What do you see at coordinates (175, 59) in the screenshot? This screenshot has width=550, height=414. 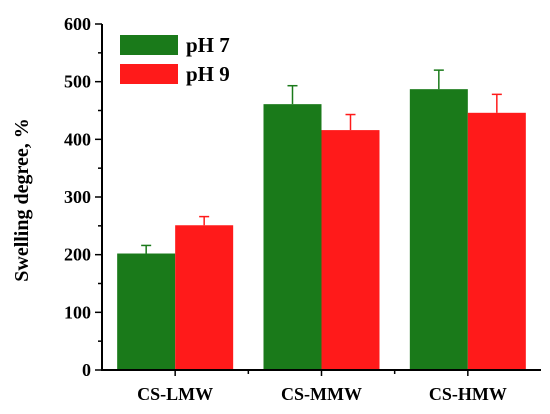 I see `legend: pH 7 pH 9` at bounding box center [175, 59].